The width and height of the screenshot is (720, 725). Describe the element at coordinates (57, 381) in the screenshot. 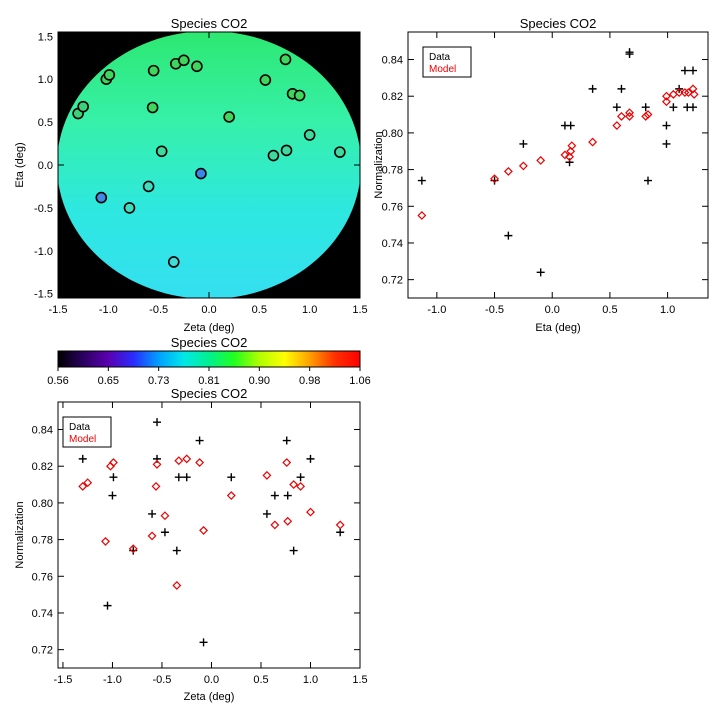

I see `colorbar-tick-label: 0.56` at that location.